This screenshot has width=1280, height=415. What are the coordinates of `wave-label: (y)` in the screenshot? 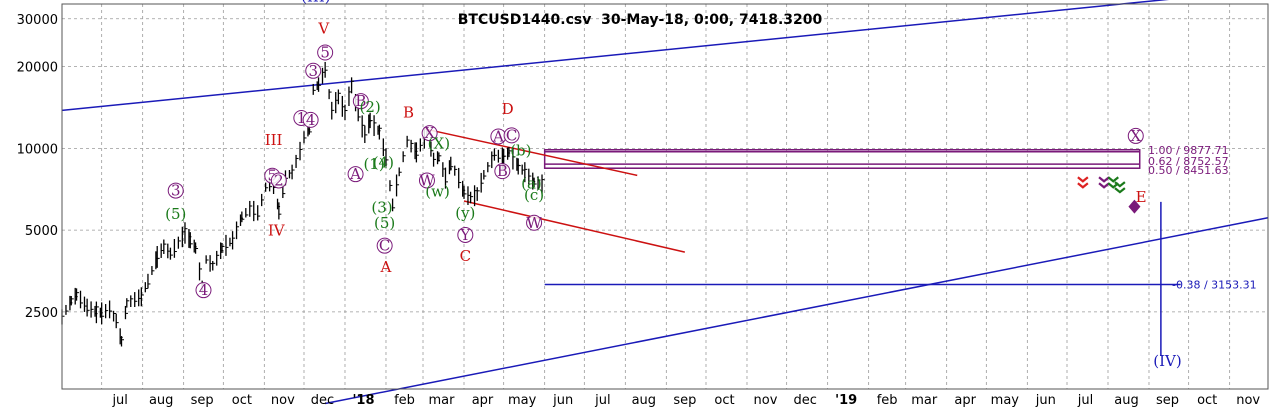 It's located at (465, 213).